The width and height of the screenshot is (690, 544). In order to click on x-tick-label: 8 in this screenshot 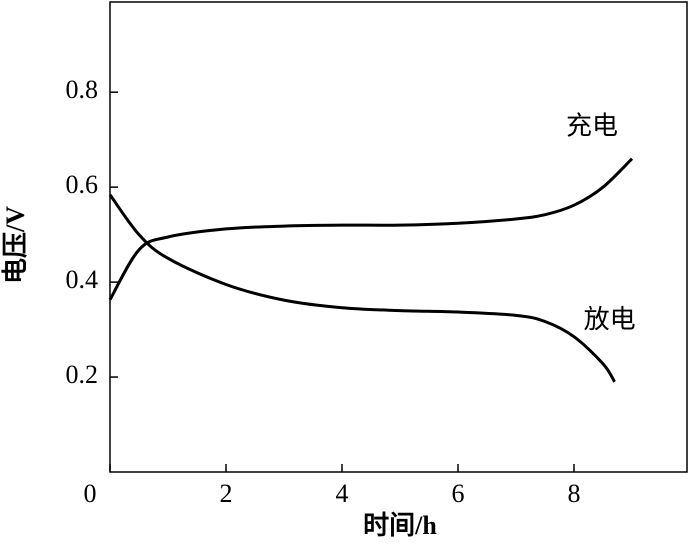, I will do `click(574, 493)`.